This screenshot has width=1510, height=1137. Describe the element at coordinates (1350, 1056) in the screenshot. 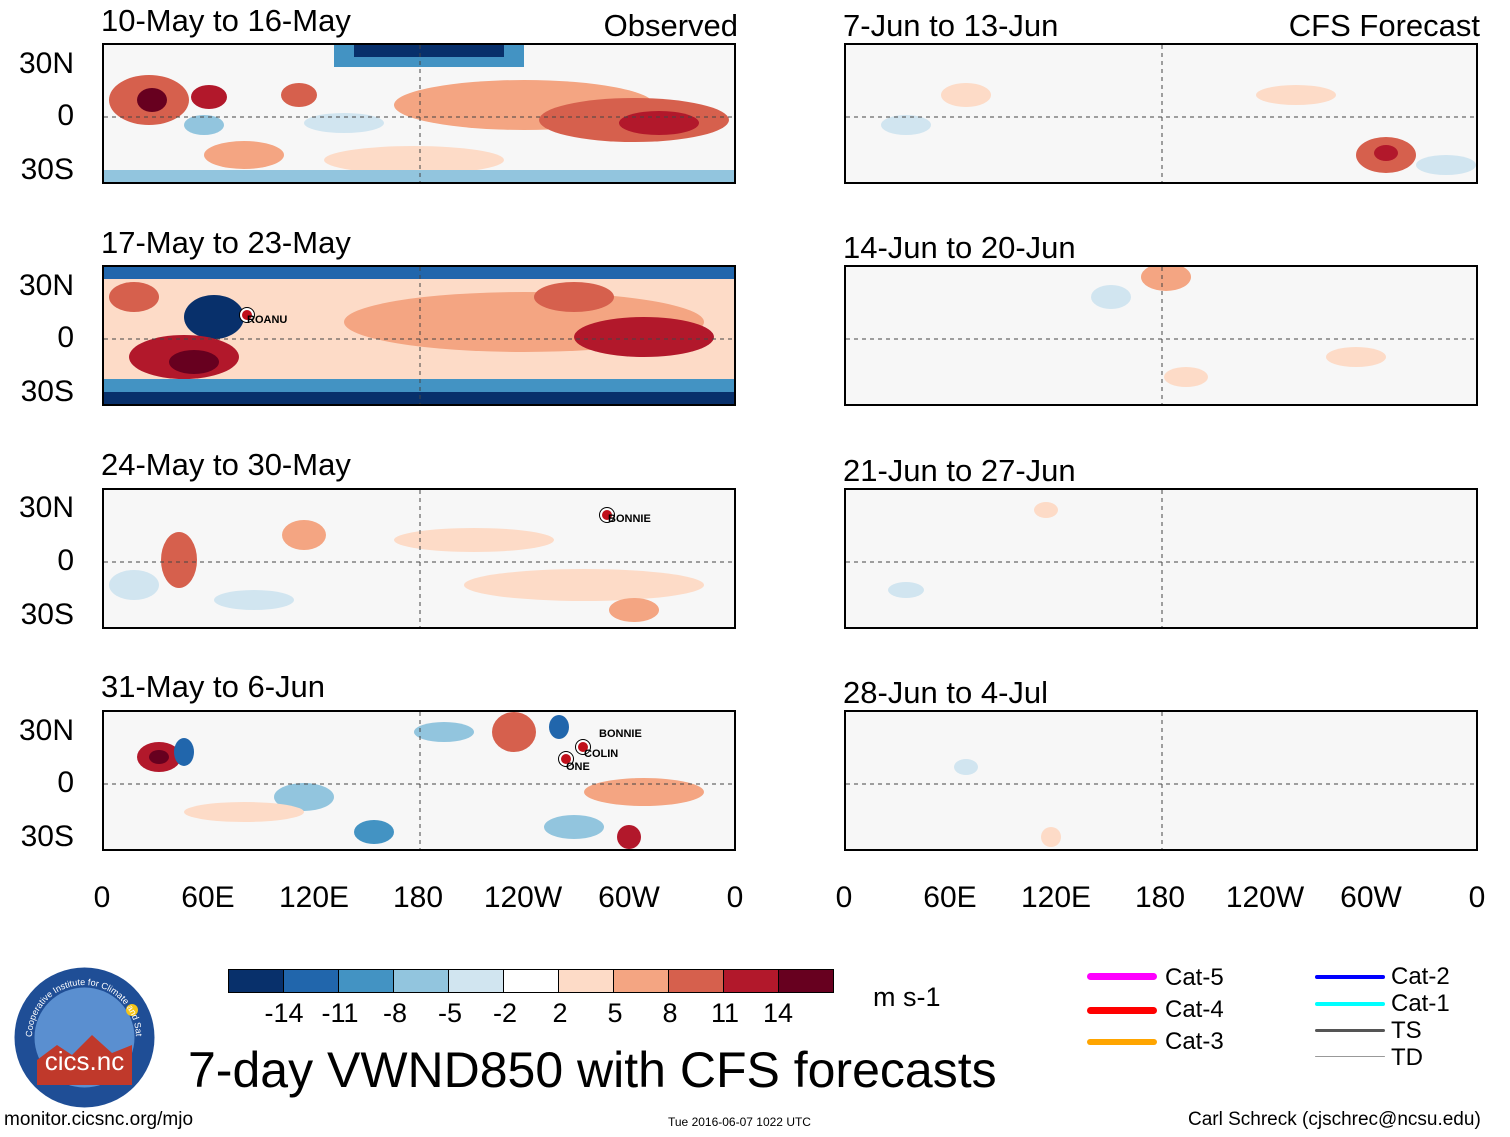

I see `legend-td-swatch` at that location.